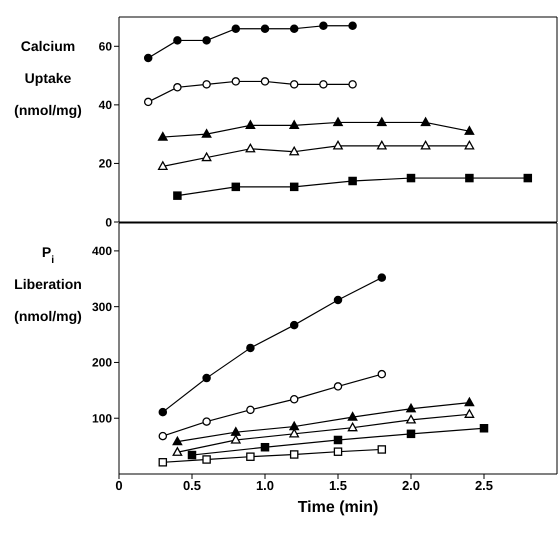  What do you see at coordinates (102, 418) in the screenshot?
I see `y-tick-label: 100` at bounding box center [102, 418].